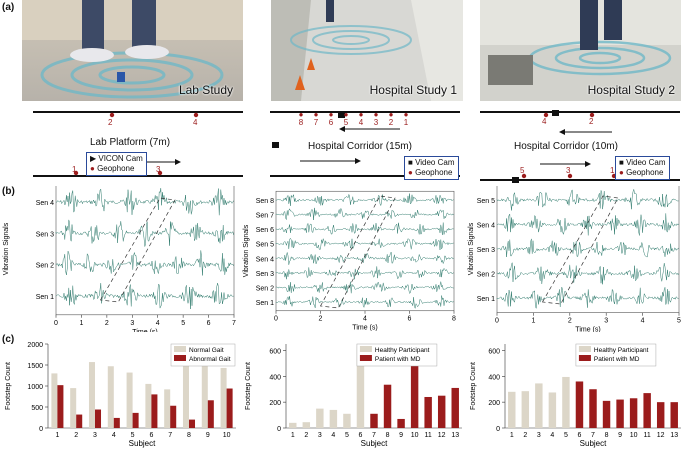 The width and height of the screenshot is (685, 449). I want to click on sensor-label: Sen 8, so click(265, 201).